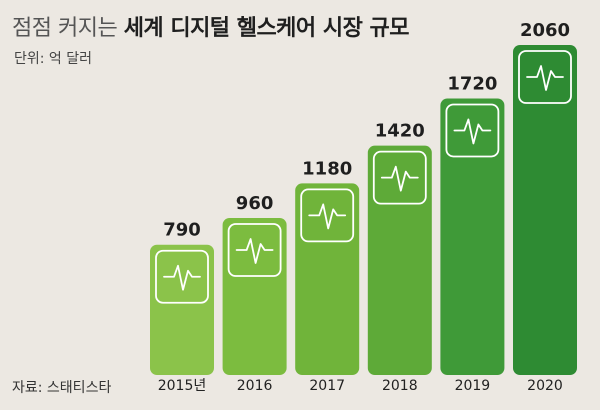  Describe the element at coordinates (53, 59) in the screenshot. I see `unit-label: 단위: 억 달러` at that location.